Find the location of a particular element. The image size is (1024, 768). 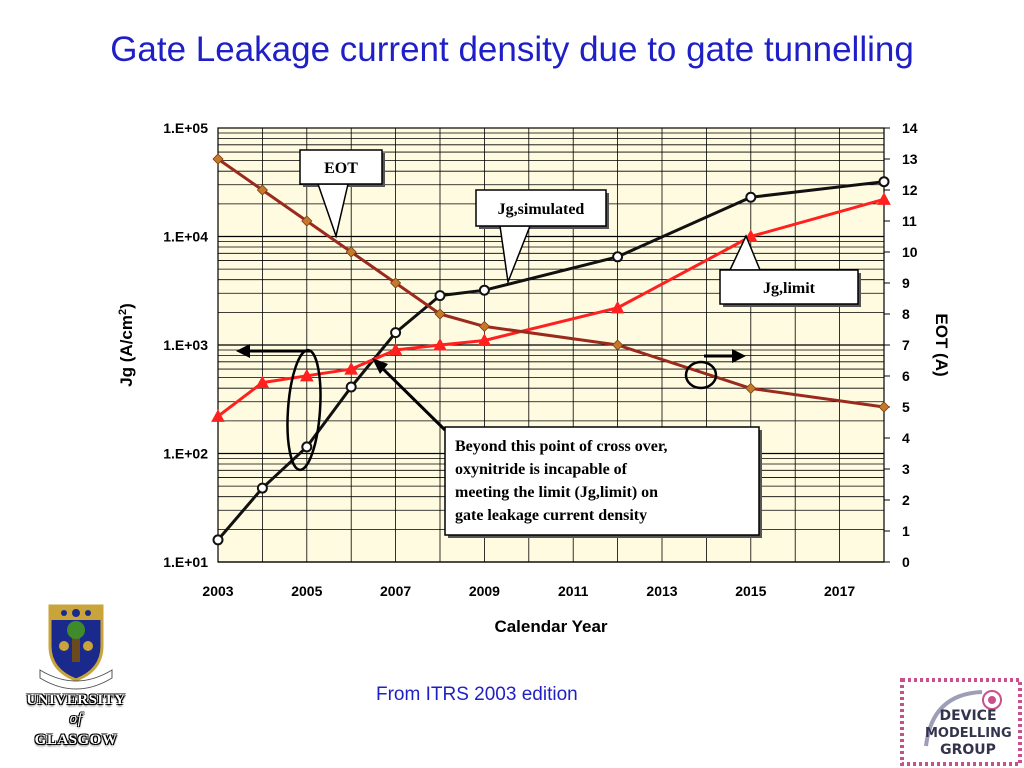

y-left-tick-label: 1.E+01 is located at coordinates (185, 562).